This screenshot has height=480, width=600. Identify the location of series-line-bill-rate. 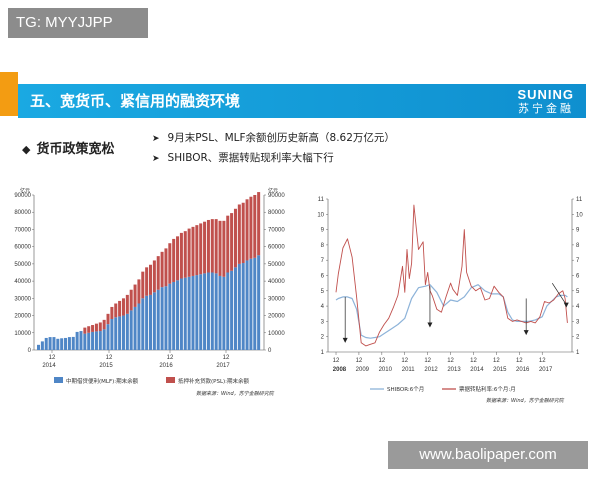
(451, 275).